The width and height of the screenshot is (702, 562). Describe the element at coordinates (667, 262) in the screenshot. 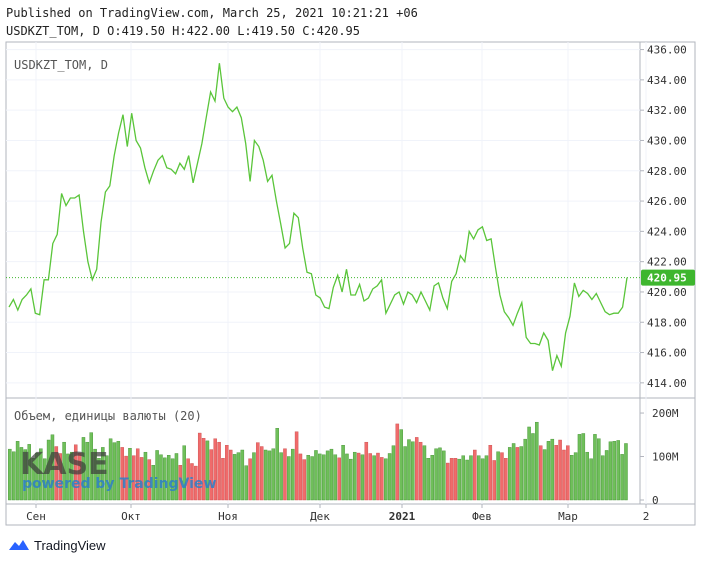

I see `price-tick-label: 422.00` at that location.